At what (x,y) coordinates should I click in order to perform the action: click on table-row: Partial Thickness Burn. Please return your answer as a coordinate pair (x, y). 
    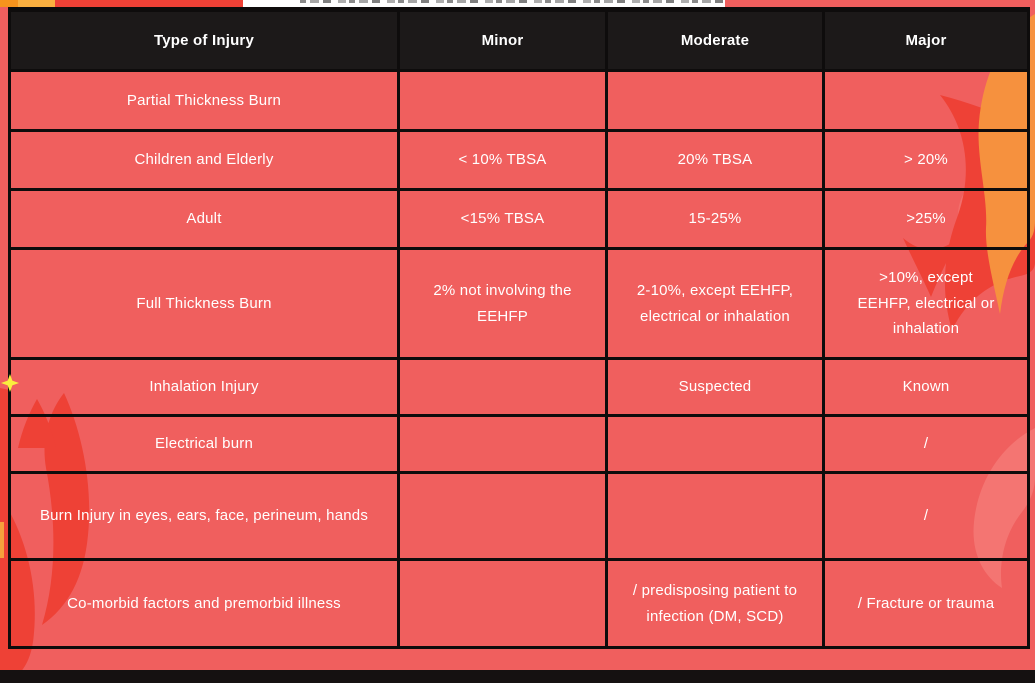
    Looking at the image, I should click on (519, 100).